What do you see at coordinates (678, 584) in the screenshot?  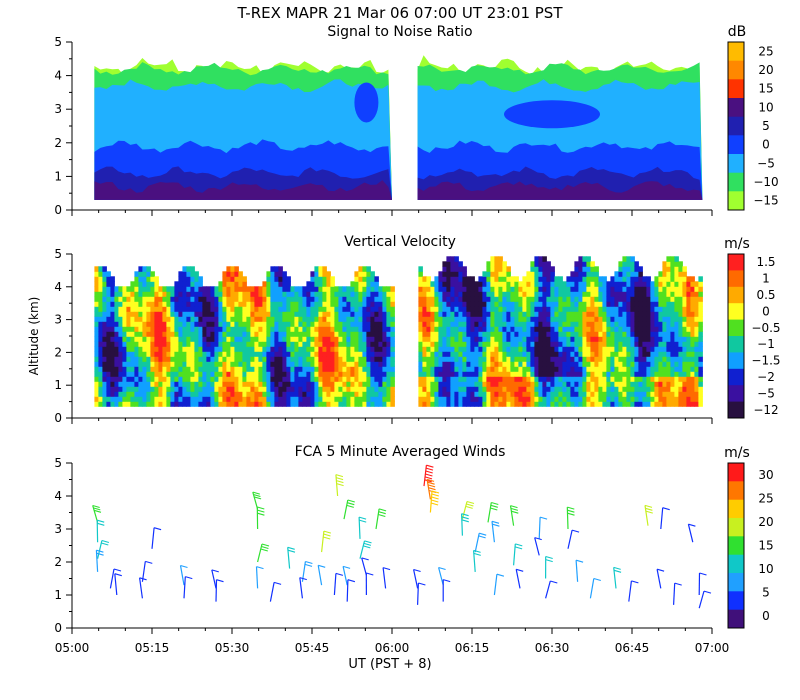 I see `barb-feather` at bounding box center [678, 584].